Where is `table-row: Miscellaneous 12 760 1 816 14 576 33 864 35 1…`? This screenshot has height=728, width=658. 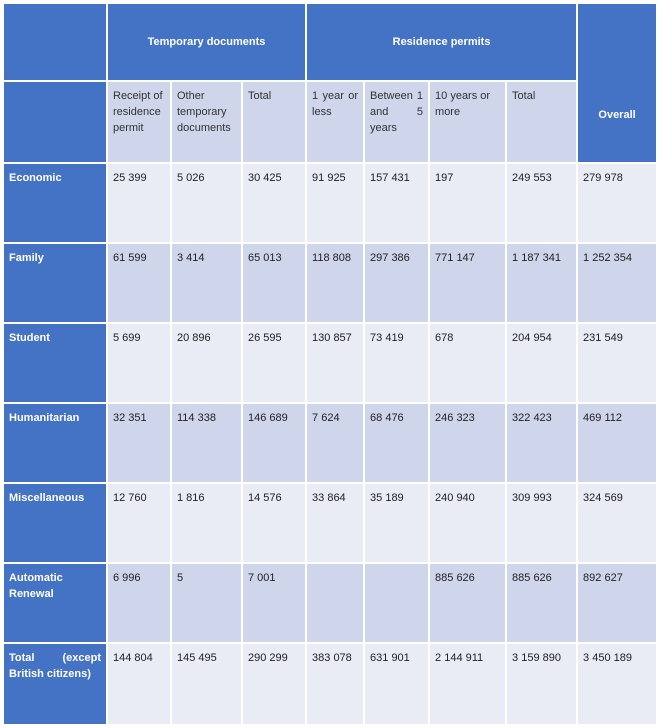
table-row: Miscellaneous 12 760 1 816 14 576 33 864 35 1… is located at coordinates (330, 523).